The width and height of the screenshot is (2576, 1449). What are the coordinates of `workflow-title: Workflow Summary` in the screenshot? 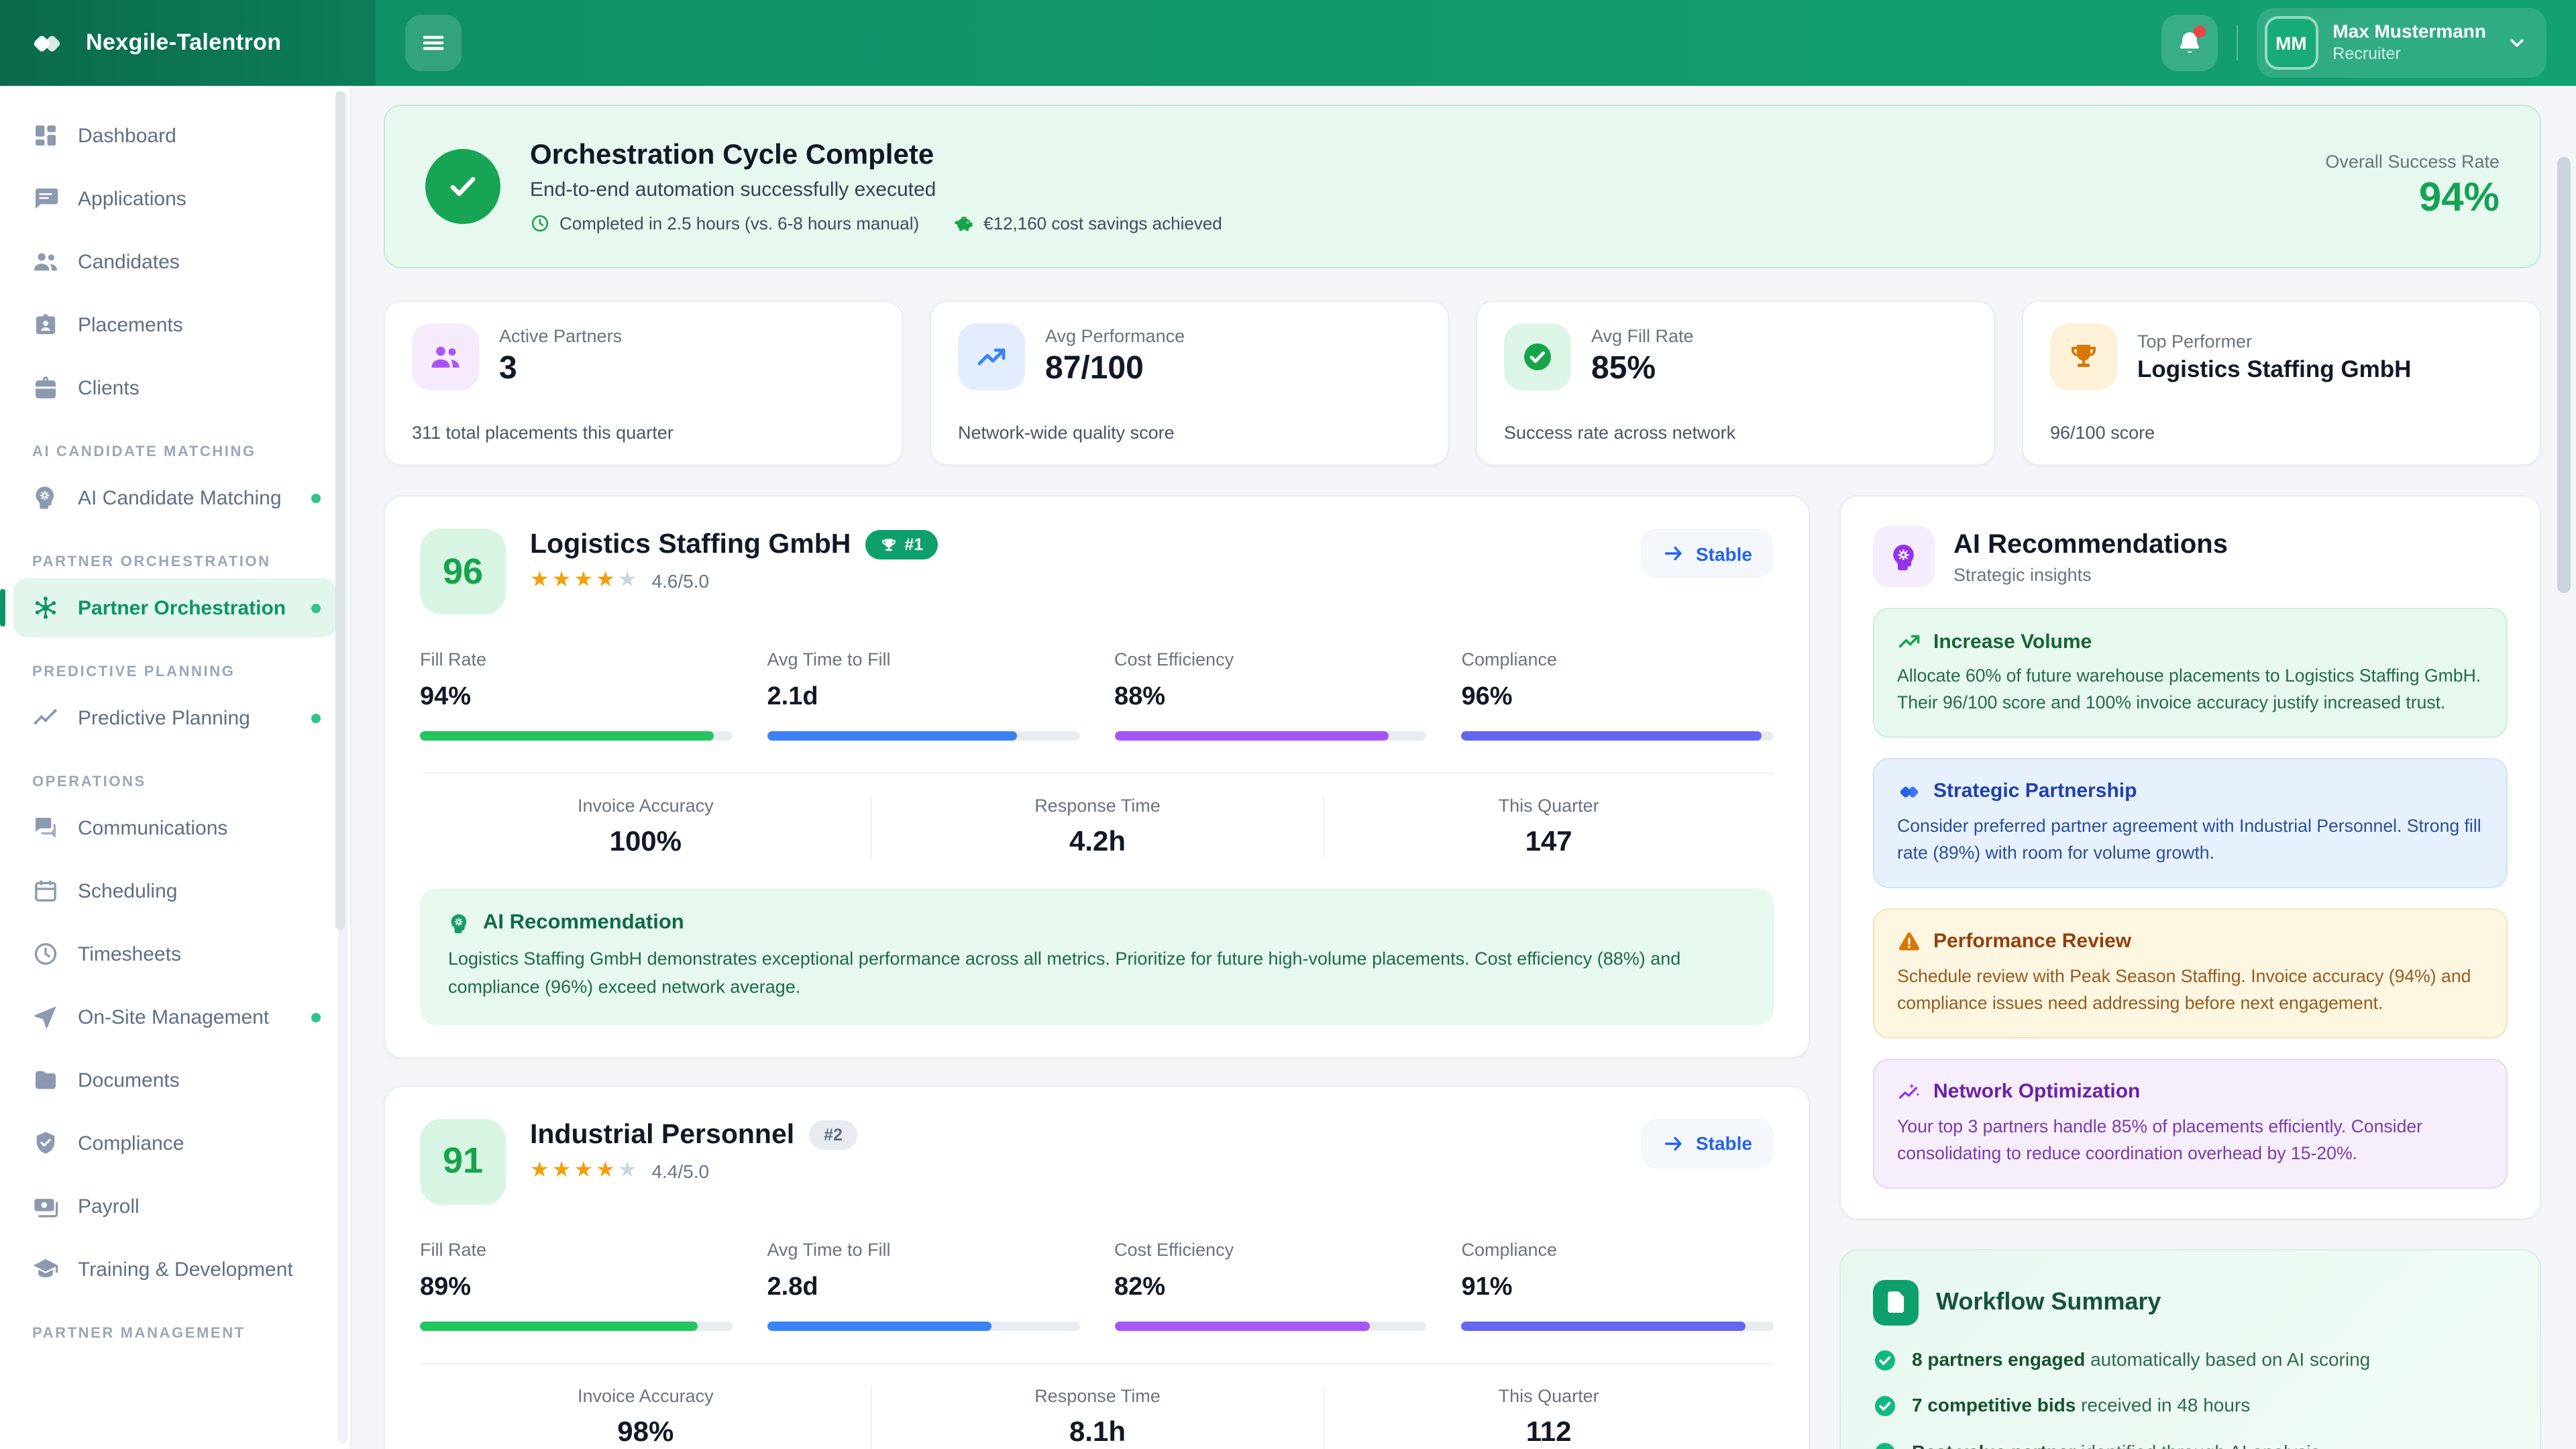 It's located at (2048, 1301).